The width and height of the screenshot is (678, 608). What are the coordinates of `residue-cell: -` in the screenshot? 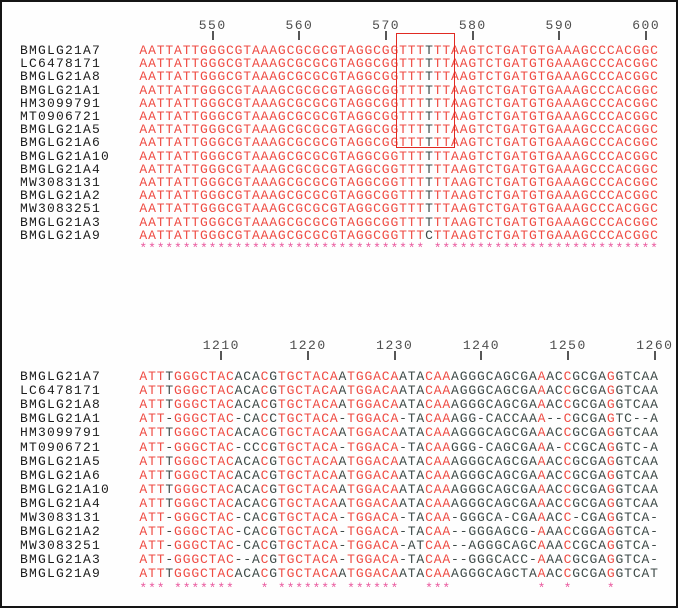 It's located at (481, 447).